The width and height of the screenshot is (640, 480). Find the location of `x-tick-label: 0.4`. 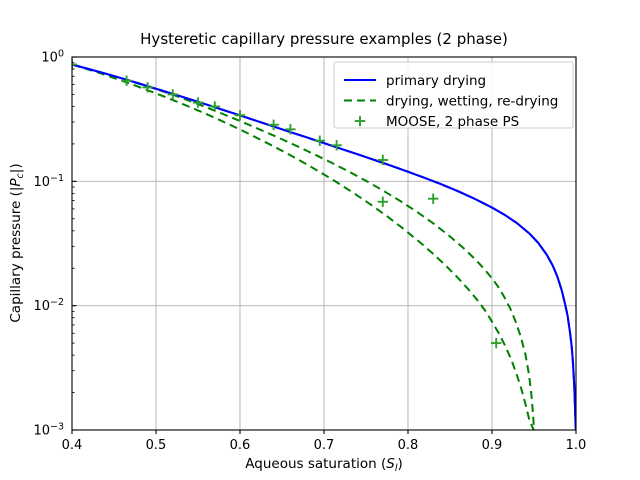

x-tick-label: 0.4 is located at coordinates (72, 445).